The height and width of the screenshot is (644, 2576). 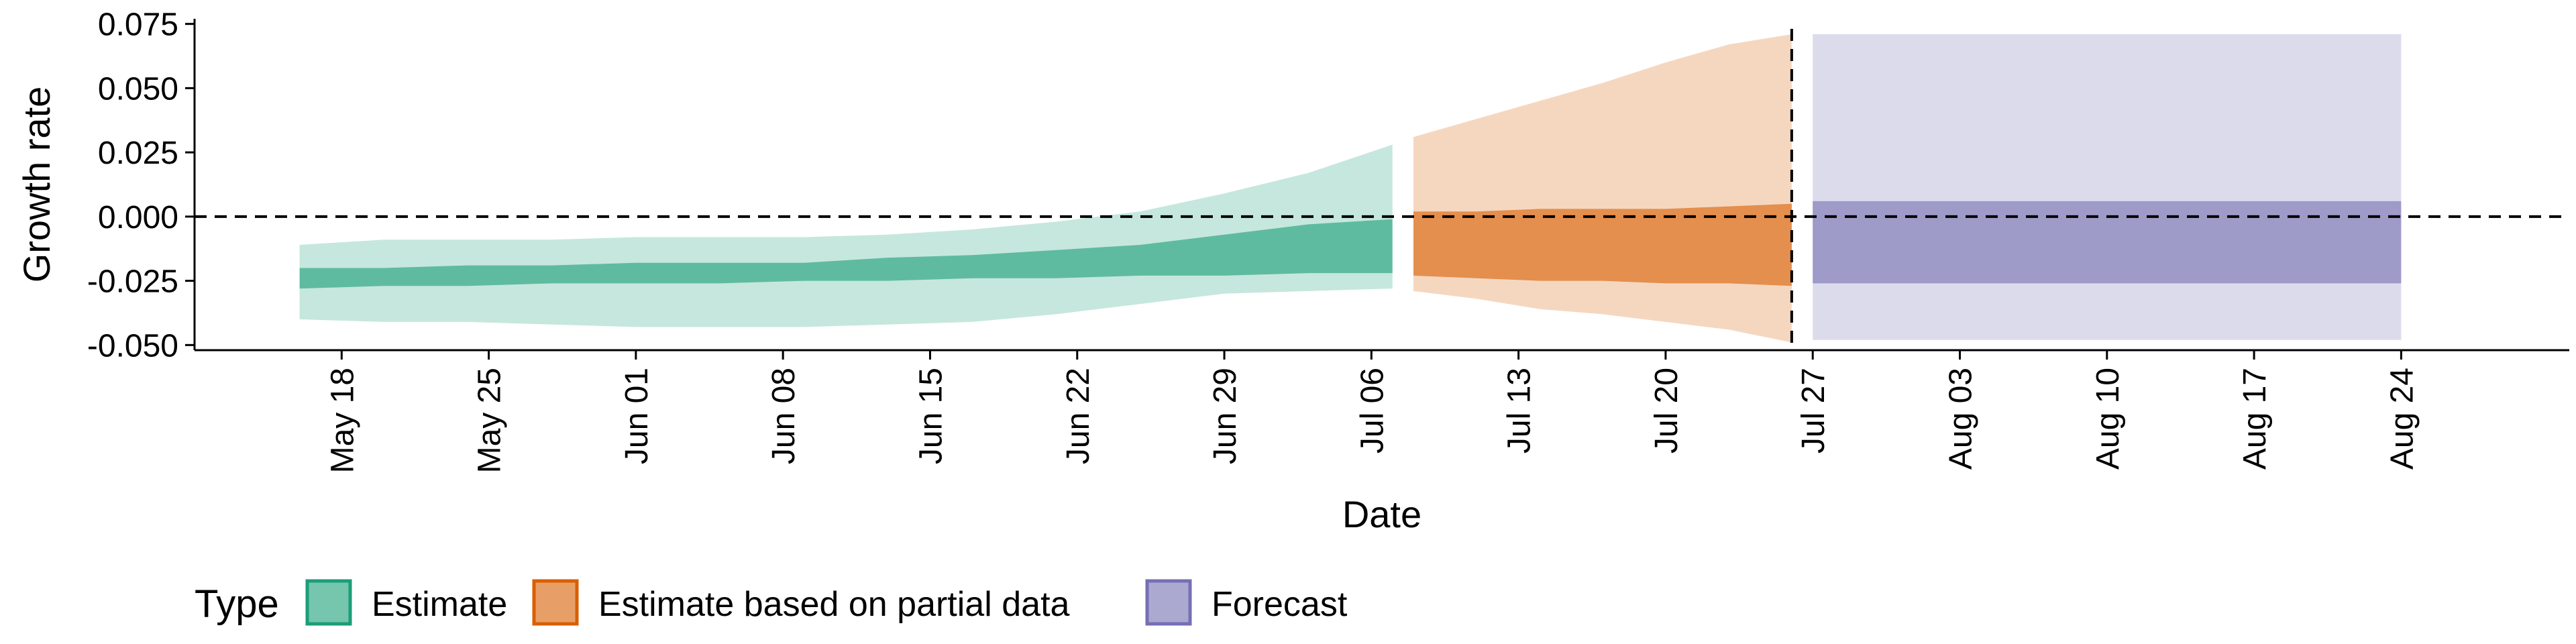 I want to click on y-tick-label: 0.000, so click(x=138, y=217).